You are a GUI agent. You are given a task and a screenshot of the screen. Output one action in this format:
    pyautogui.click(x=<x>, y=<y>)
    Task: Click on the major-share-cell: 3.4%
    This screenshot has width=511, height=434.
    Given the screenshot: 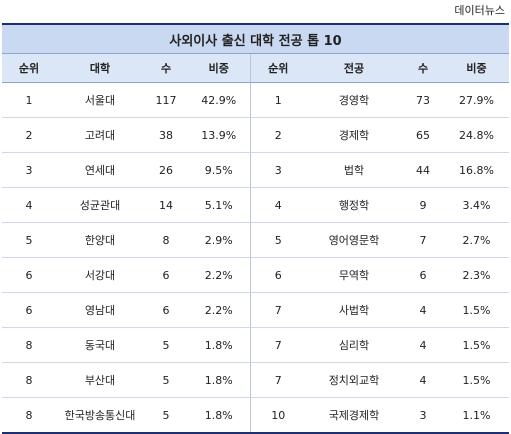 What is the action you would take?
    pyautogui.click(x=477, y=205)
    